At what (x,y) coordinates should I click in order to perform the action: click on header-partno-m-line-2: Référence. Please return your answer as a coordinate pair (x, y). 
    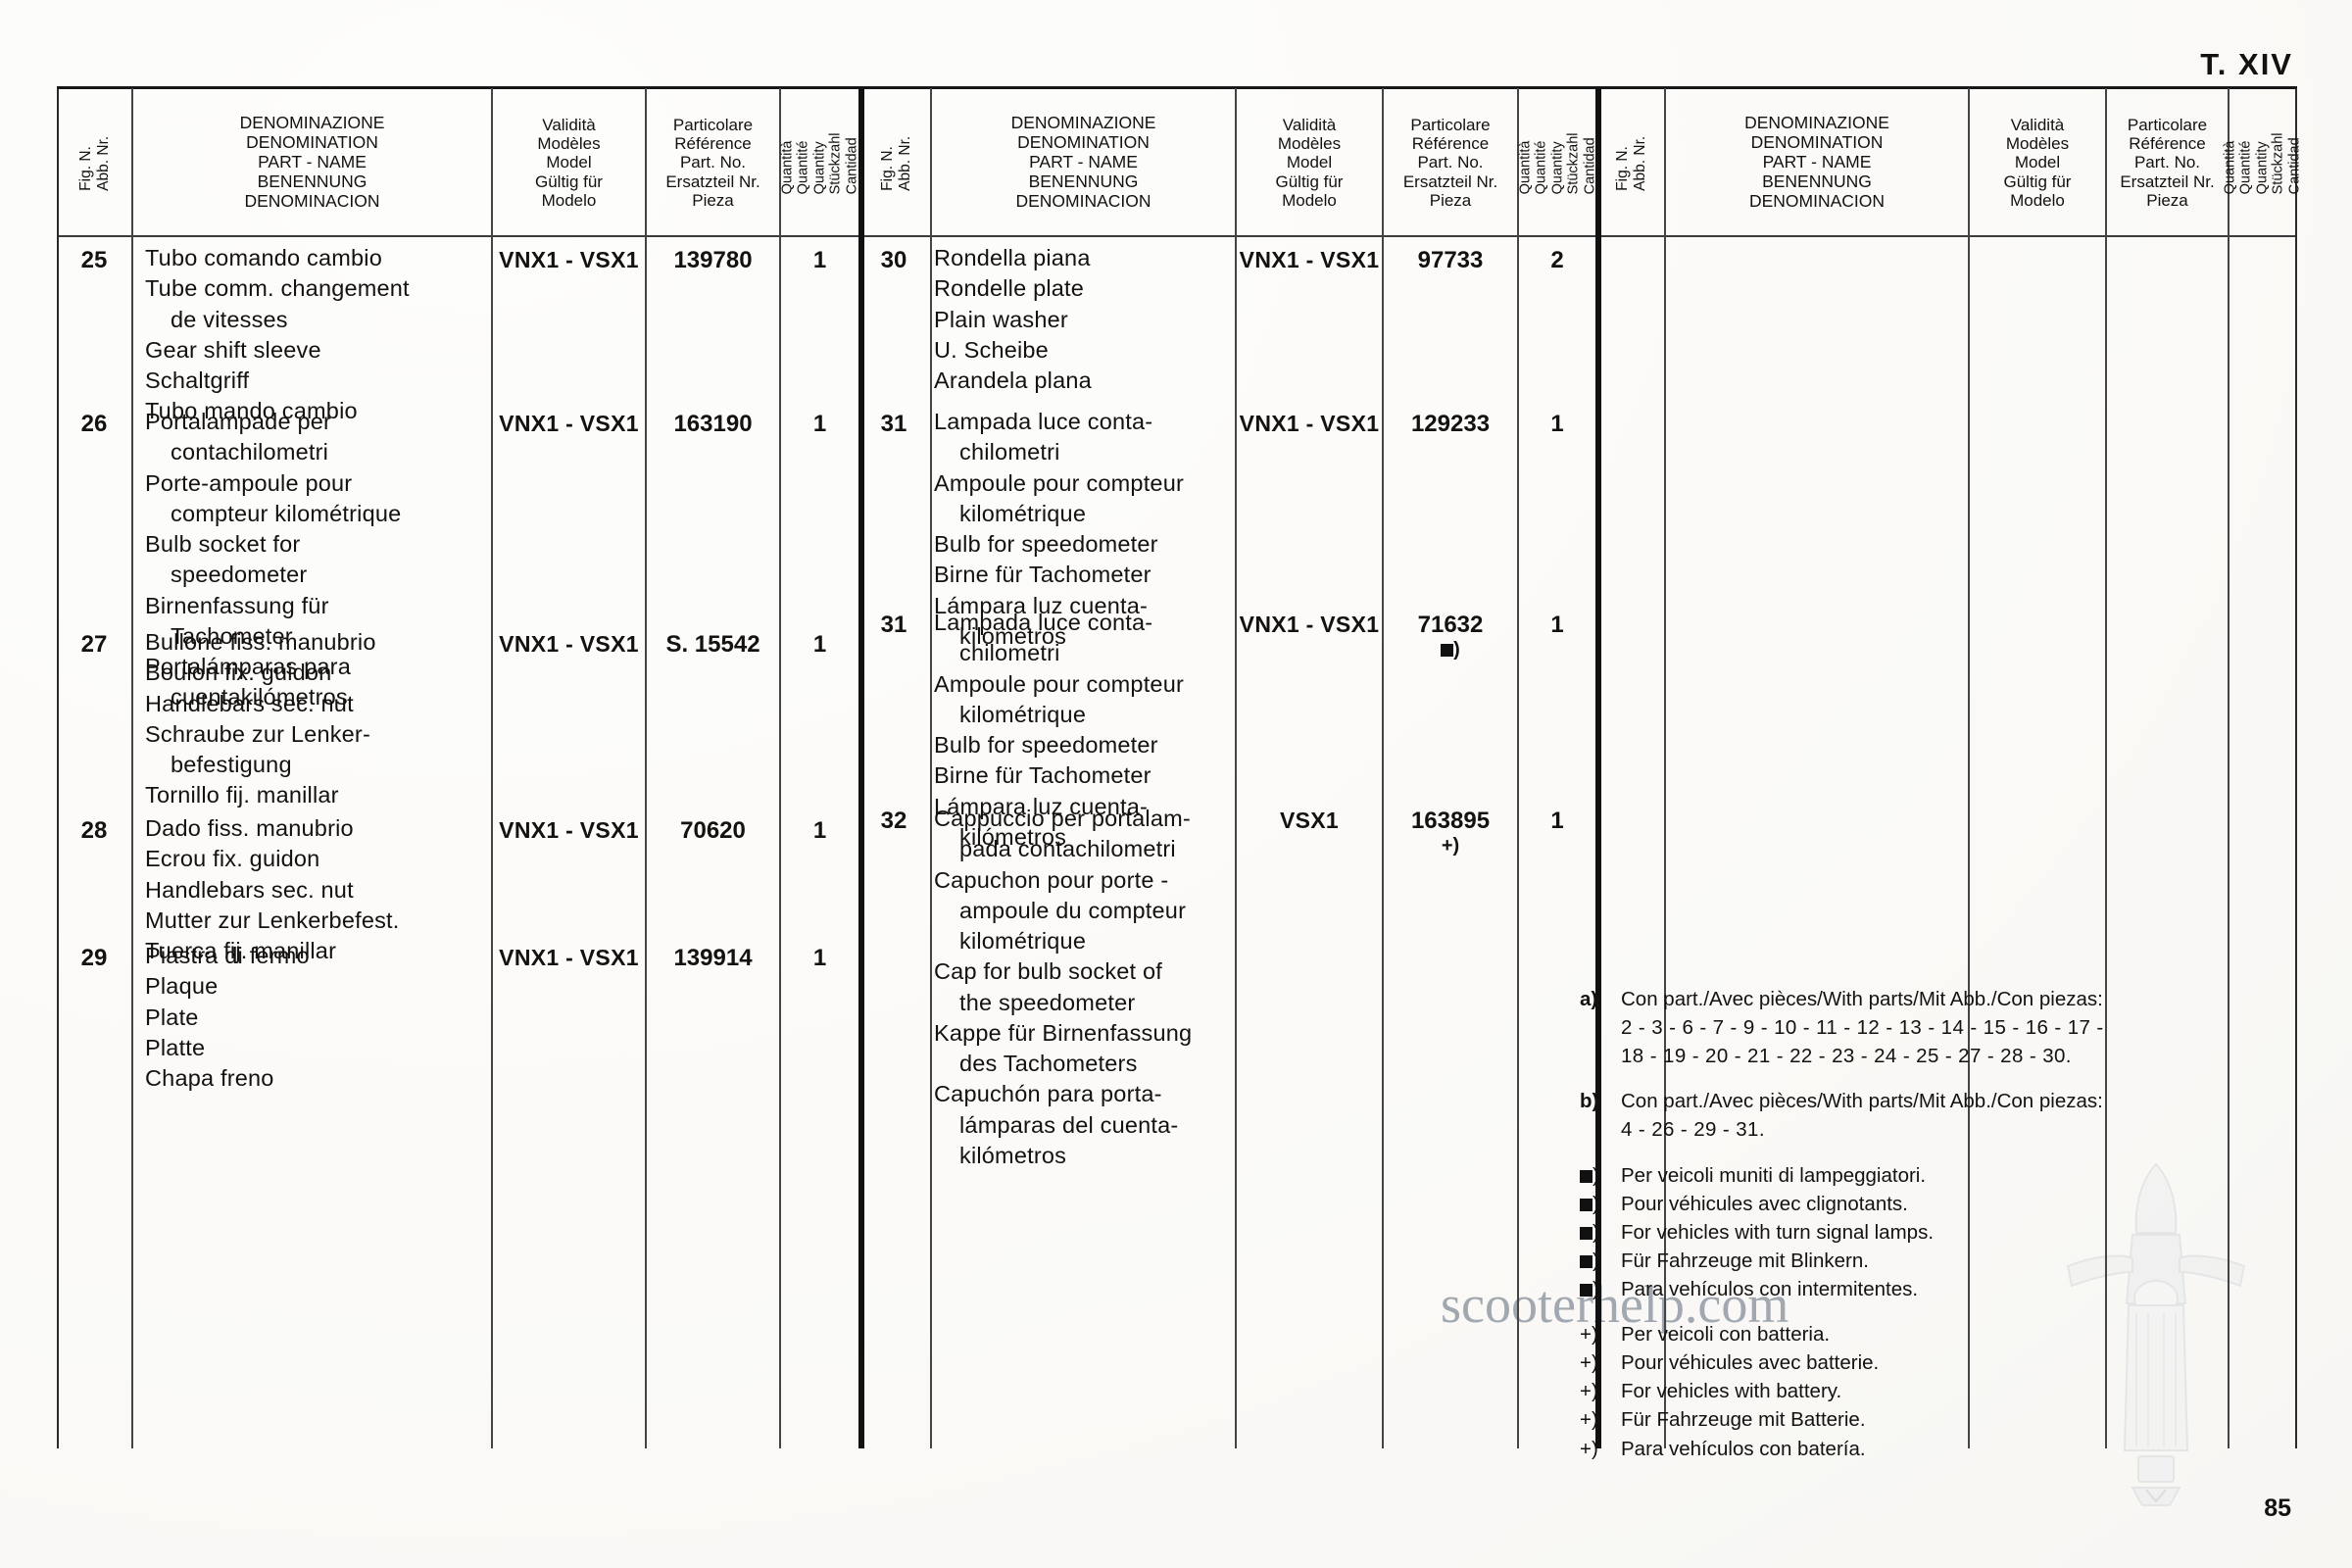
    Looking at the image, I should click on (1450, 143).